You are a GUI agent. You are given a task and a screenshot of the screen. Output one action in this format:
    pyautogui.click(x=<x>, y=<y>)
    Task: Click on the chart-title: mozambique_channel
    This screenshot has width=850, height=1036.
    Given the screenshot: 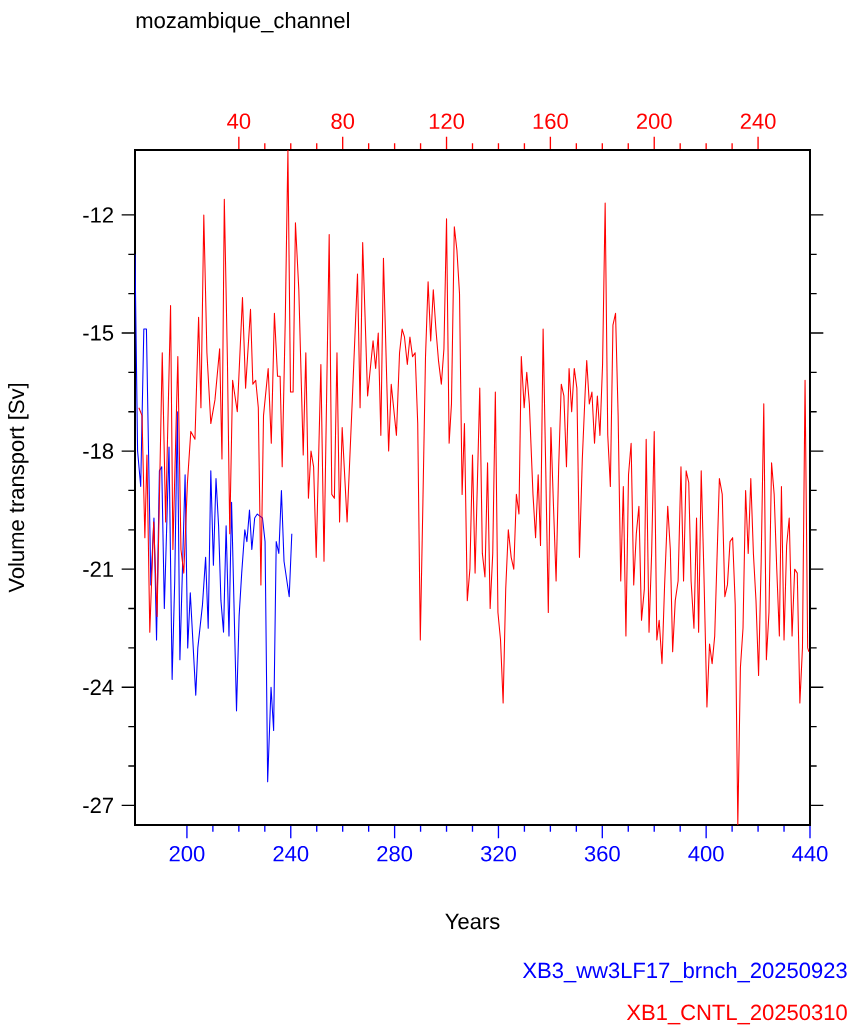 What is the action you would take?
    pyautogui.click(x=242, y=22)
    